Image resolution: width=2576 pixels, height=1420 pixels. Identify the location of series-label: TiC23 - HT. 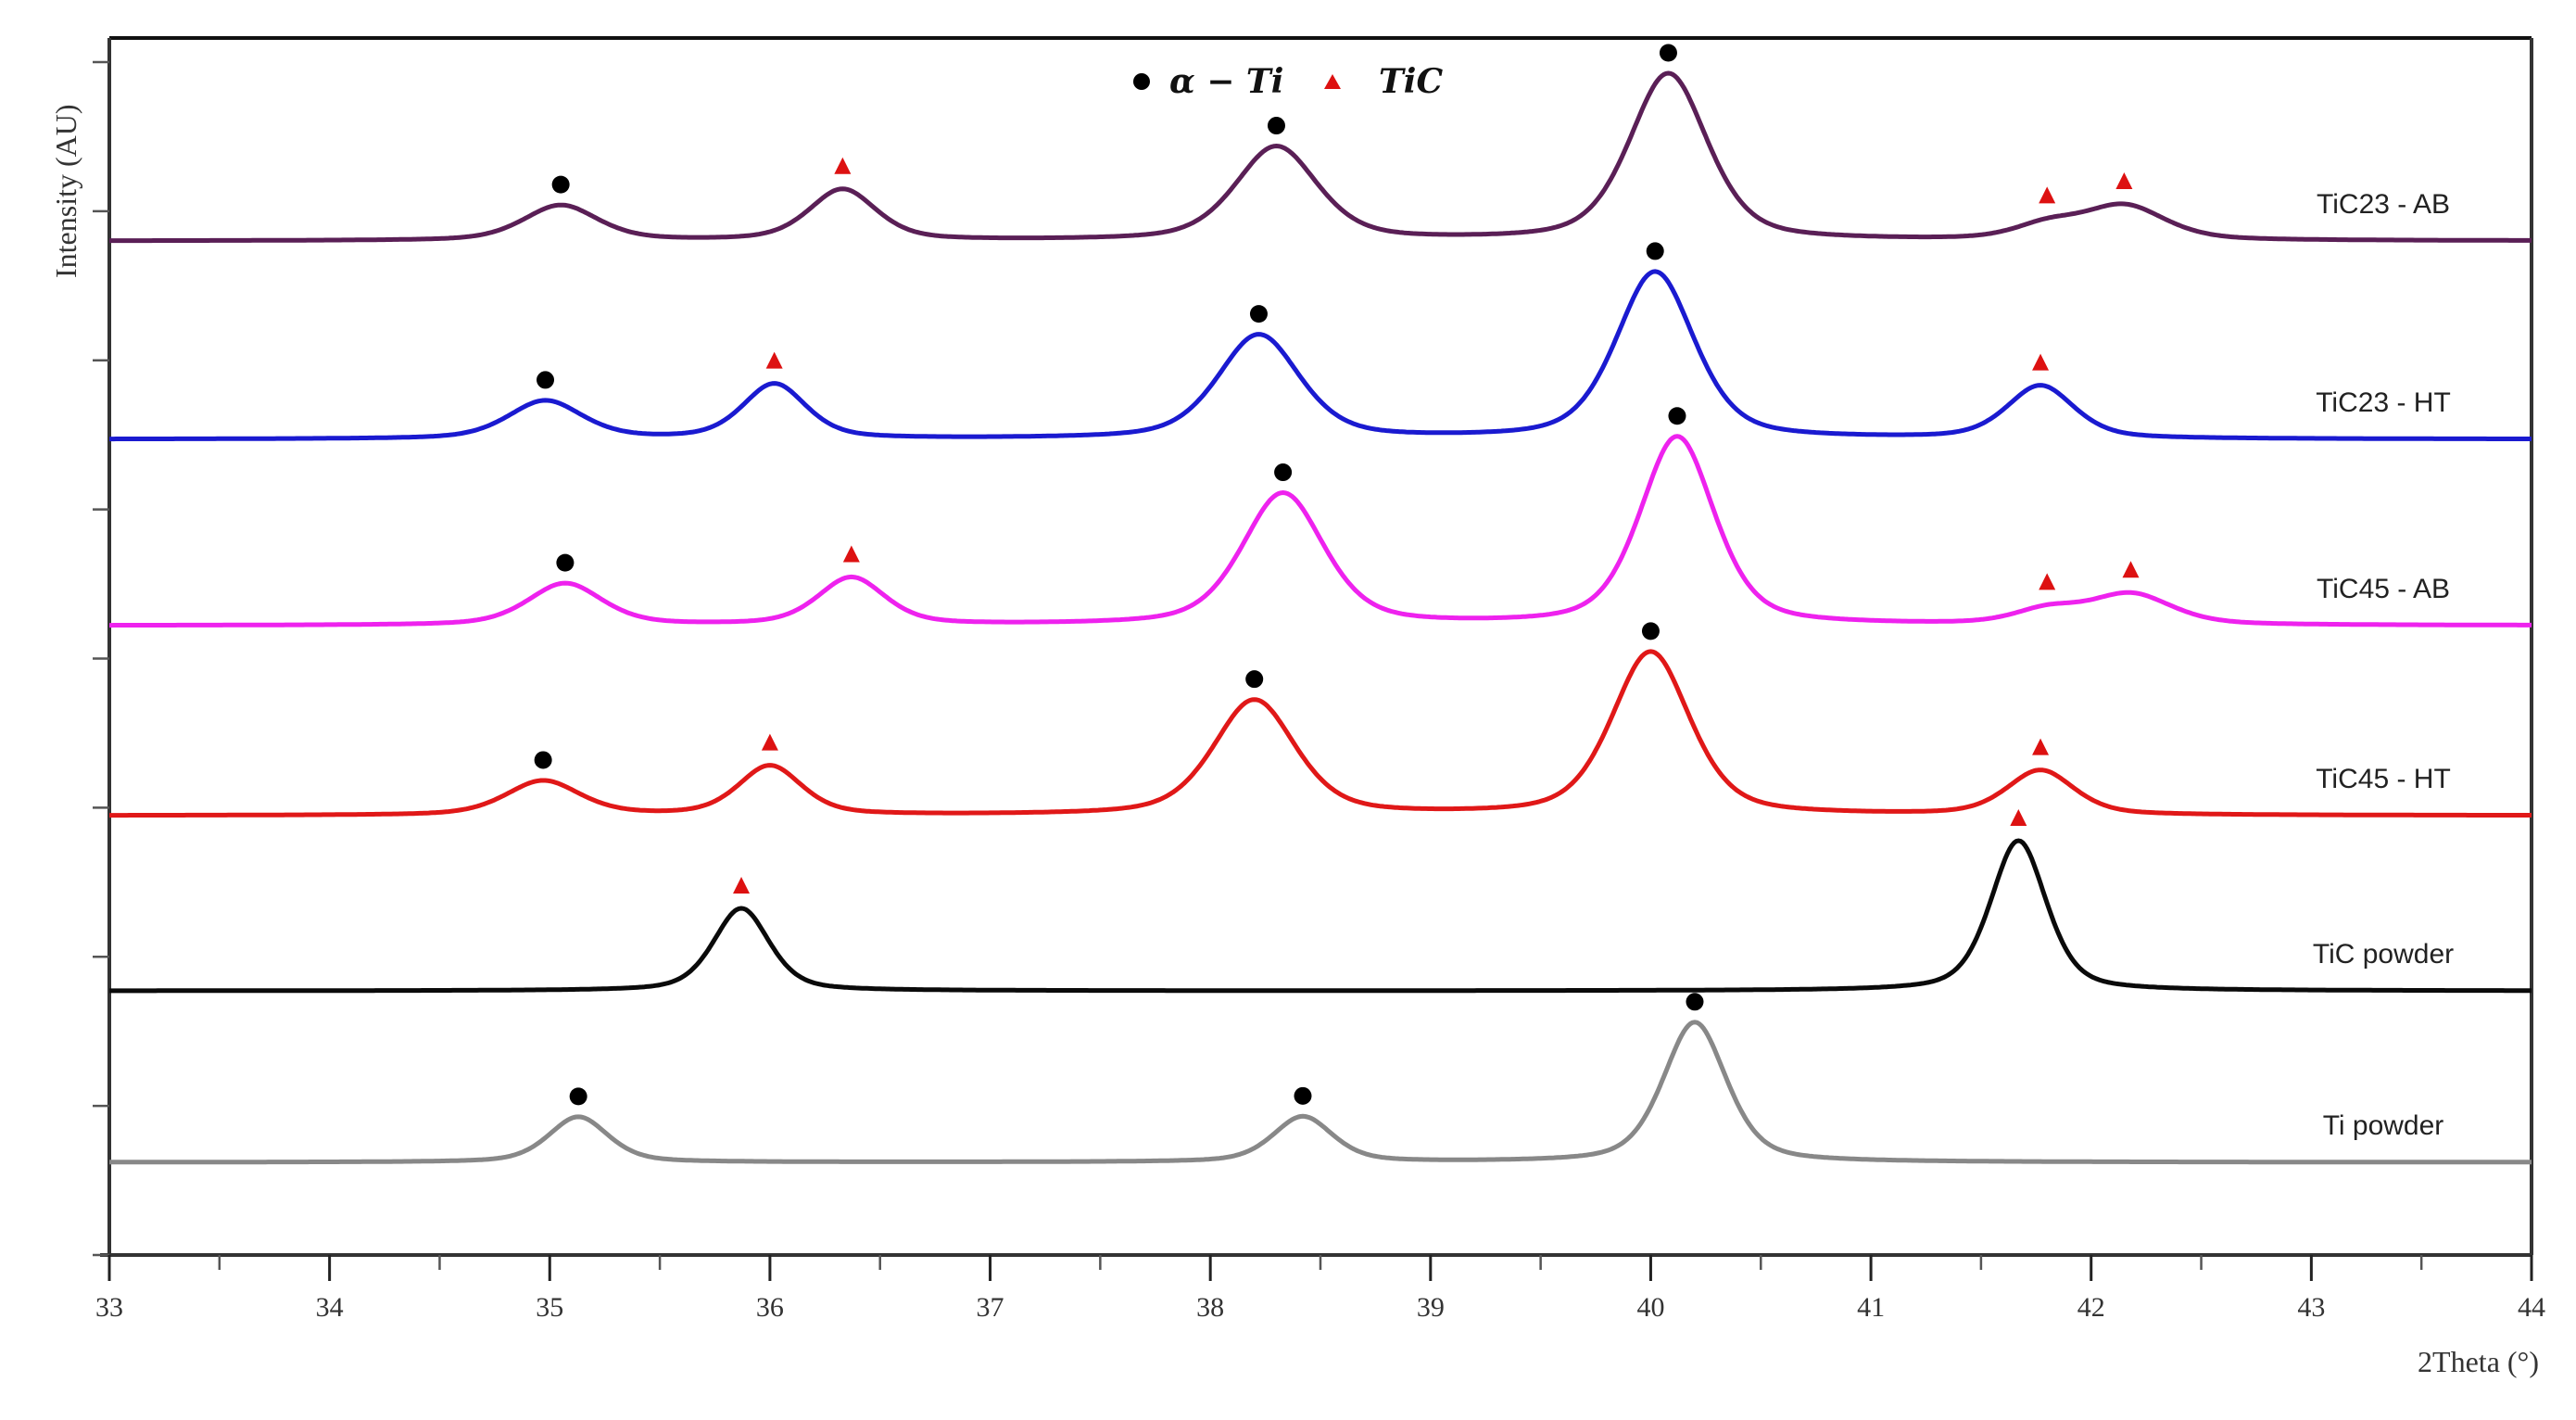
(2384, 402).